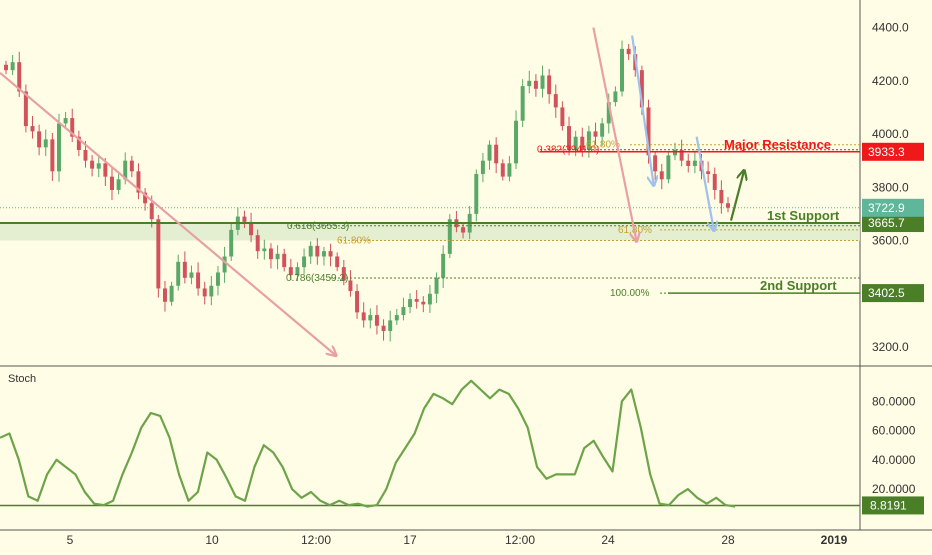 The width and height of the screenshot is (932, 555). Describe the element at coordinates (354, 241) in the screenshot. I see `fib-level-label: 61.80%` at that location.